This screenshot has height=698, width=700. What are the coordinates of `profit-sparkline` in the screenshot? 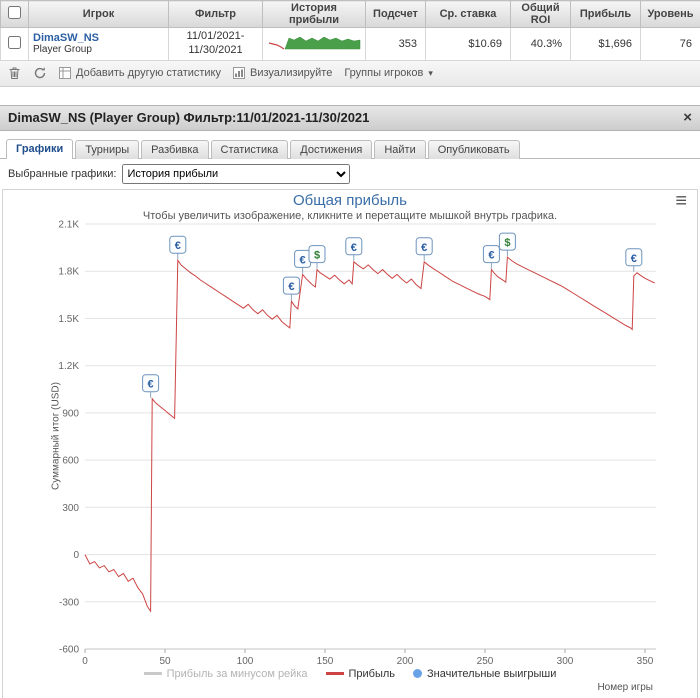 It's located at (314, 43).